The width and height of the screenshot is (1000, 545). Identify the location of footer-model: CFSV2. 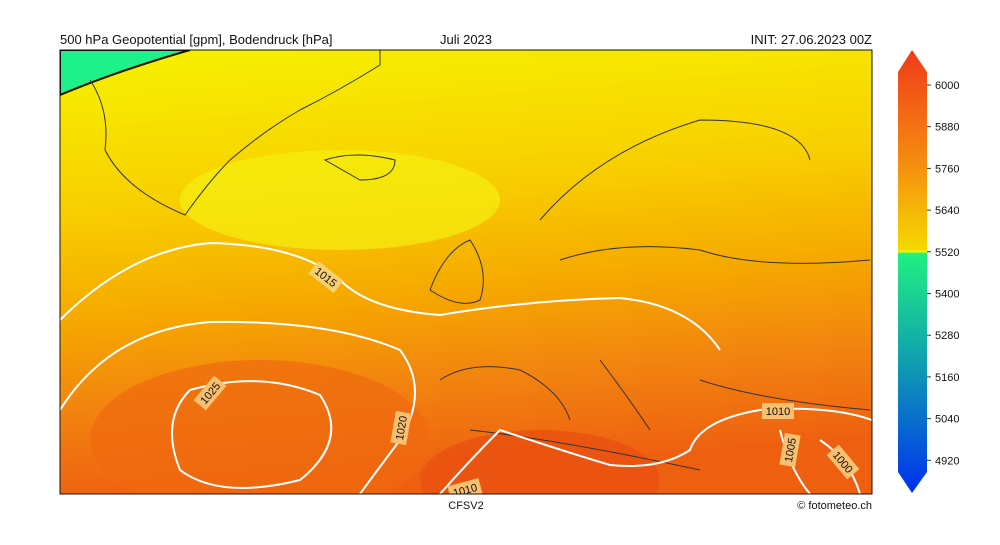
(465, 506).